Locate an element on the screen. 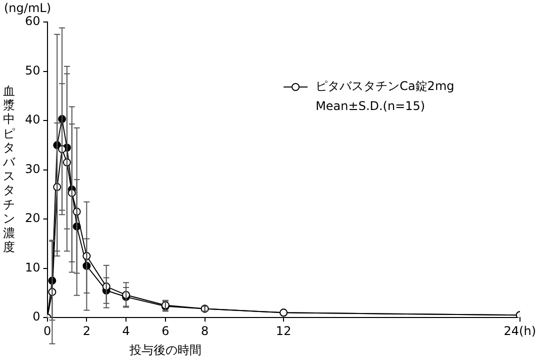 The image size is (539, 358). legend-label: ピタバスタチンCa錠2mg is located at coordinates (385, 86).